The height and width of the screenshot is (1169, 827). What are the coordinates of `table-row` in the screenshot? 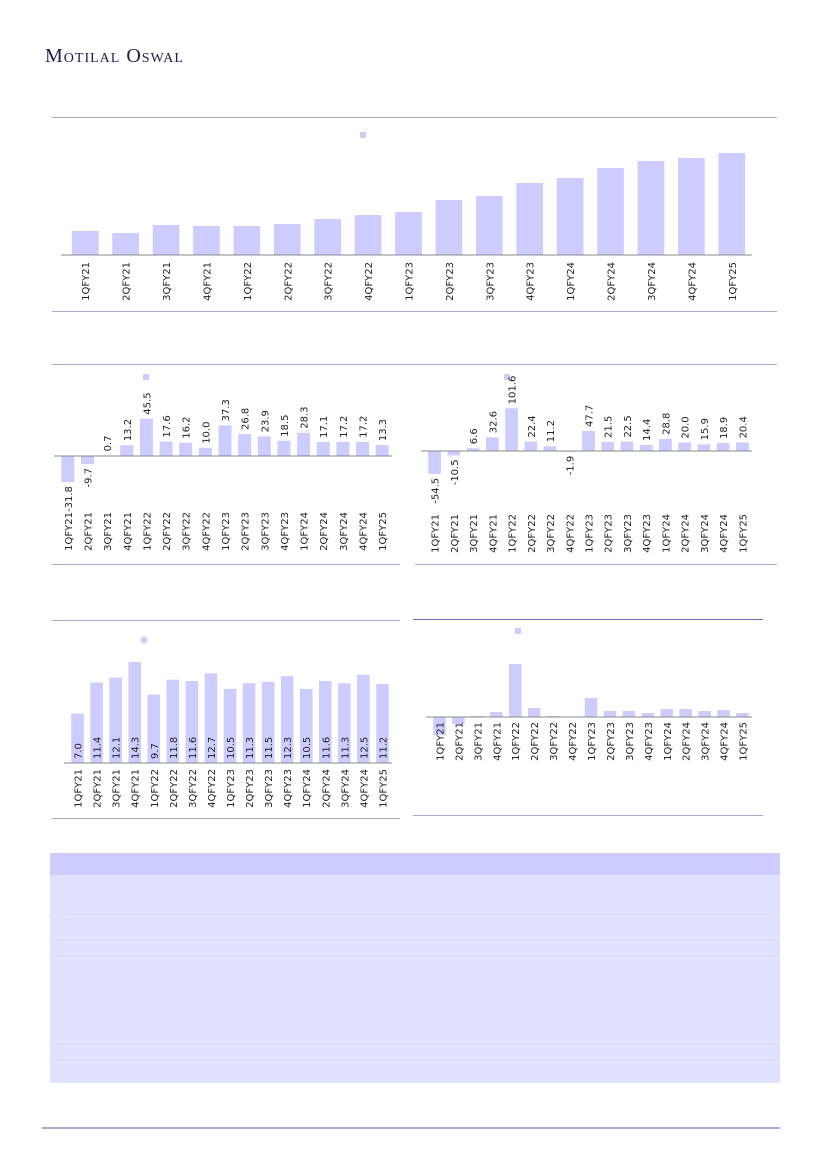 It's located at (415, 926).